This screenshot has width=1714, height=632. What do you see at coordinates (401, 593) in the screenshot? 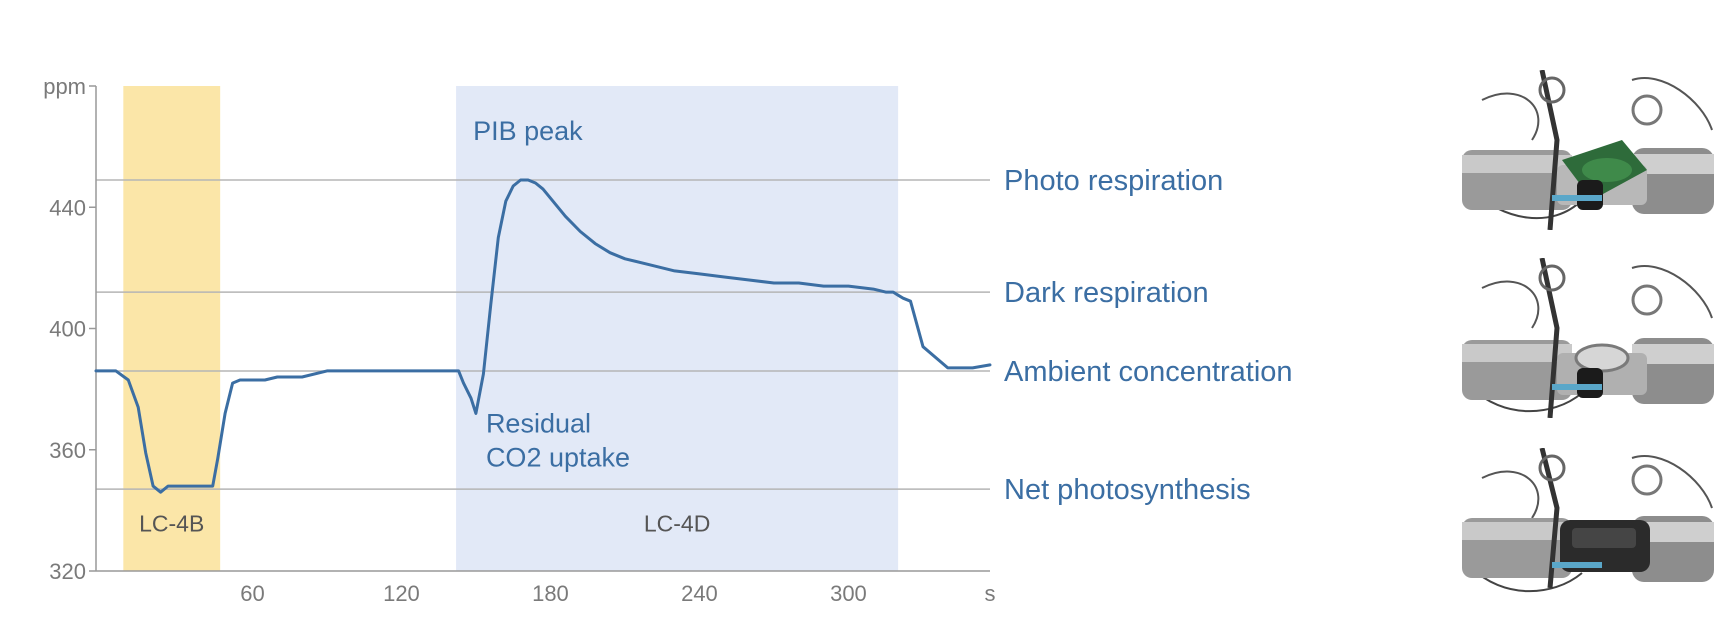
I see `x-tick-label: 120` at bounding box center [401, 593].